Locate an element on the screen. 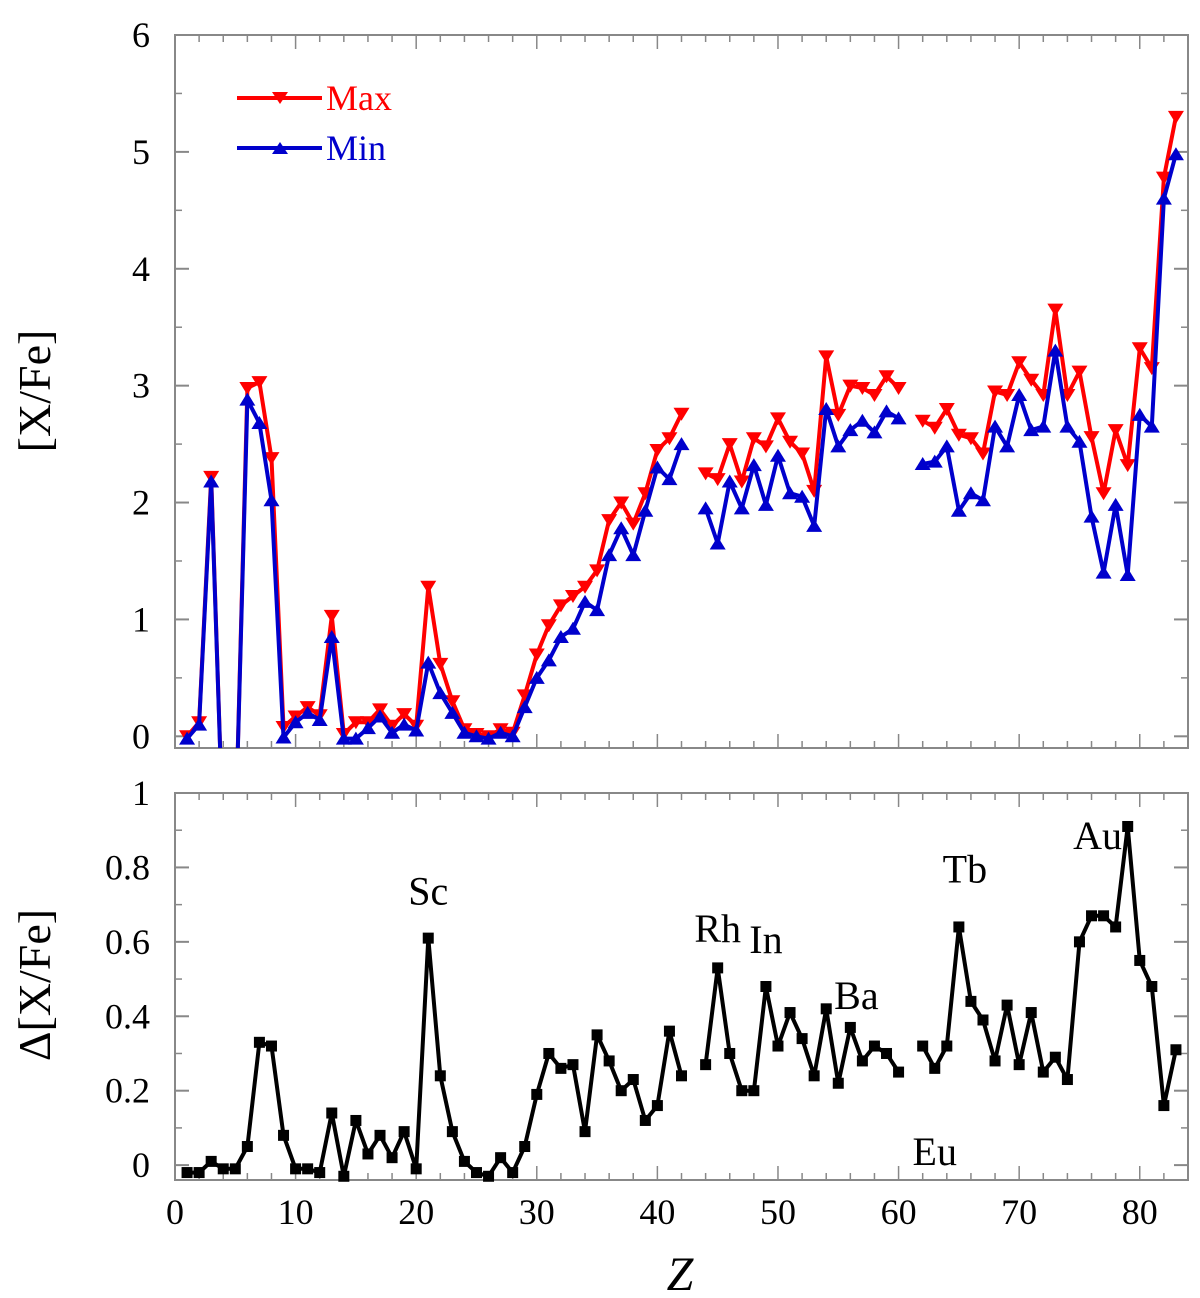 The width and height of the screenshot is (1200, 1298). bottom-y-tick-label: 0.8 is located at coordinates (127, 867).